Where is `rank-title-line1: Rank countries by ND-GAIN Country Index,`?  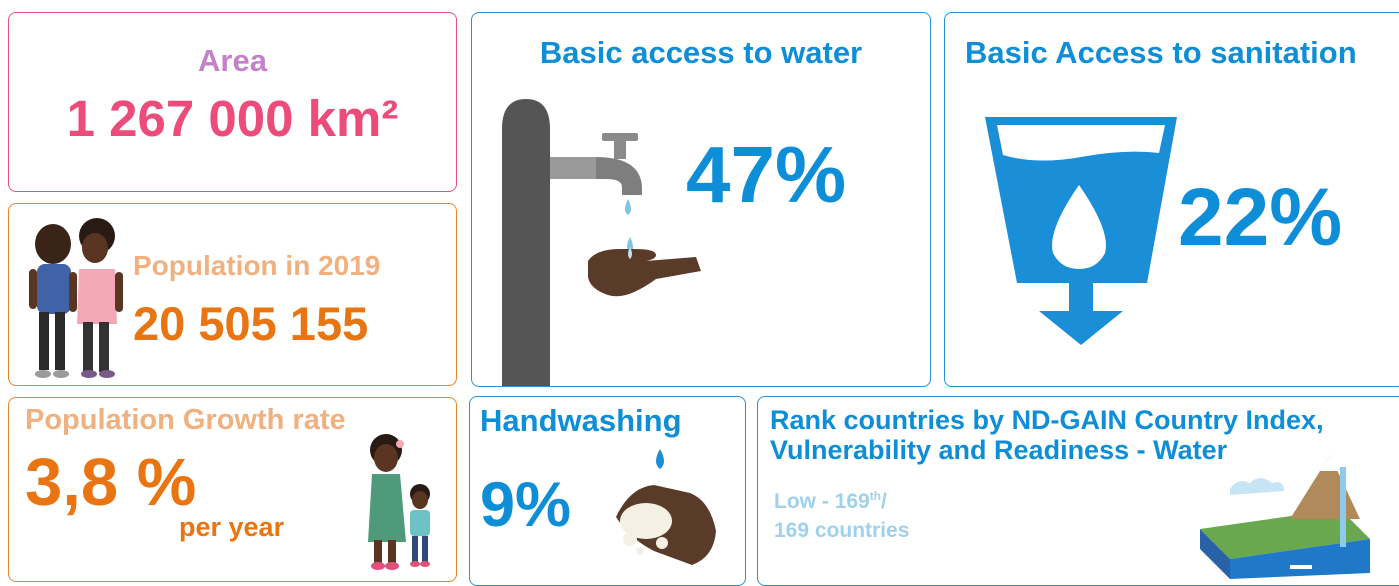
rank-title-line1: Rank countries by ND-GAIN Country Index, is located at coordinates (1047, 420).